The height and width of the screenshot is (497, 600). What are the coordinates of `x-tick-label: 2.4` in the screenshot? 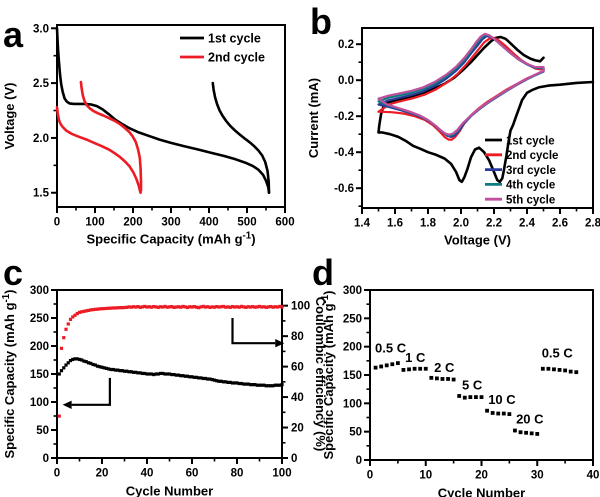 It's located at (527, 224).